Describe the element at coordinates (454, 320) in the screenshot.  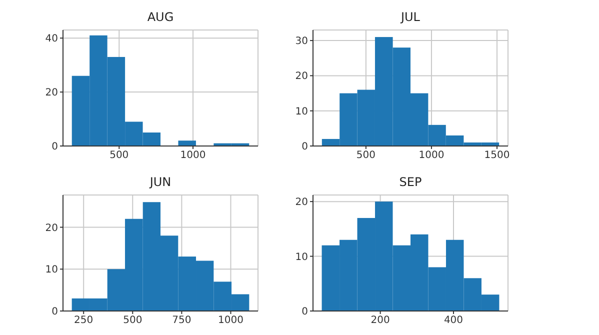
I see `x-tick-label: 400` at that location.